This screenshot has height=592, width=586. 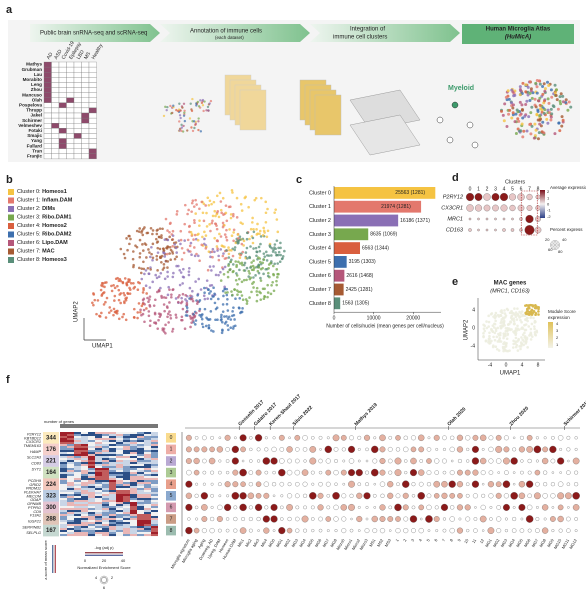 I want to click on count-swatch, so click(x=51, y=484).